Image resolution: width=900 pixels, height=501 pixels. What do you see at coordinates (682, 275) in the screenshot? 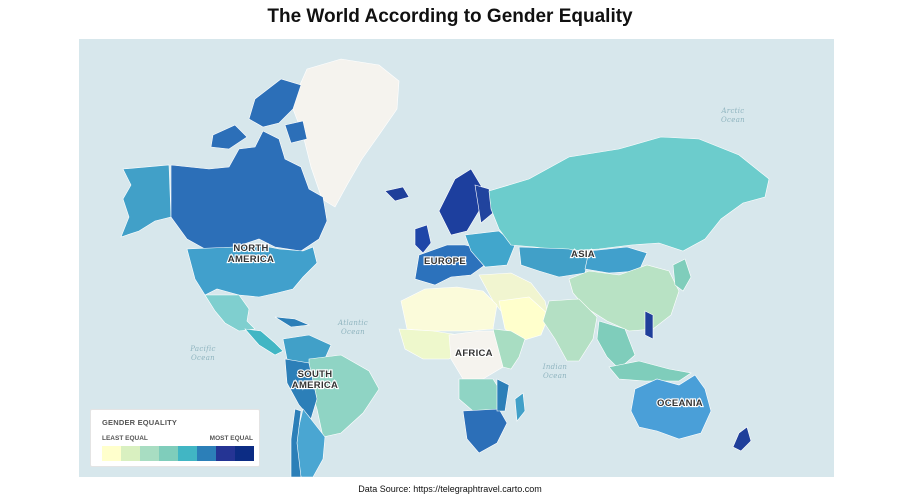
I see `japan-korea` at bounding box center [682, 275].